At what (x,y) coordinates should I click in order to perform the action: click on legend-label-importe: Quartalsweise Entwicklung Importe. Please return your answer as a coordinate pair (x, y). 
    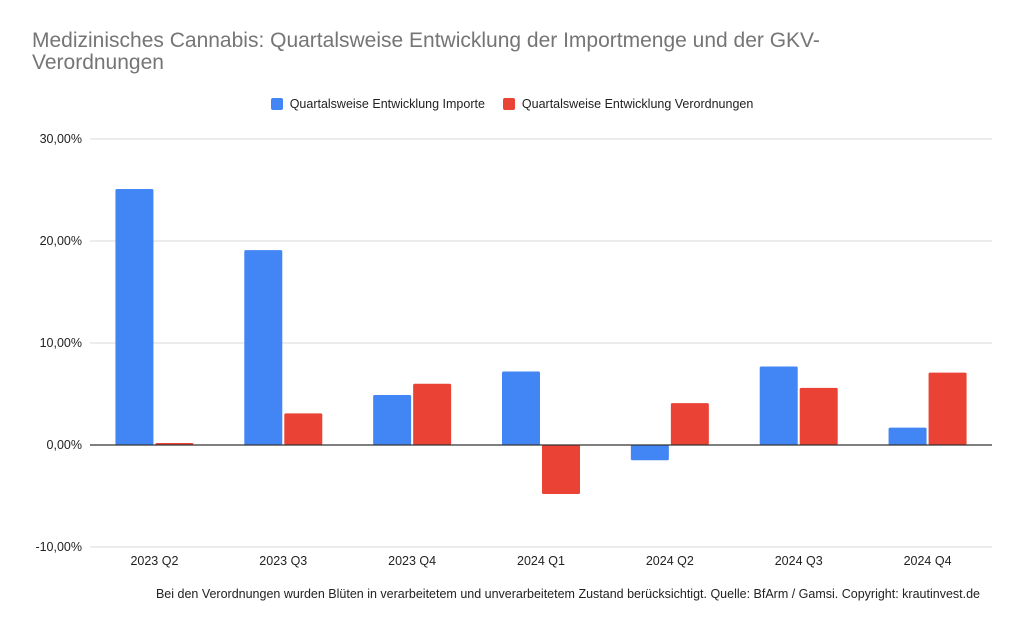
    Looking at the image, I should click on (387, 104).